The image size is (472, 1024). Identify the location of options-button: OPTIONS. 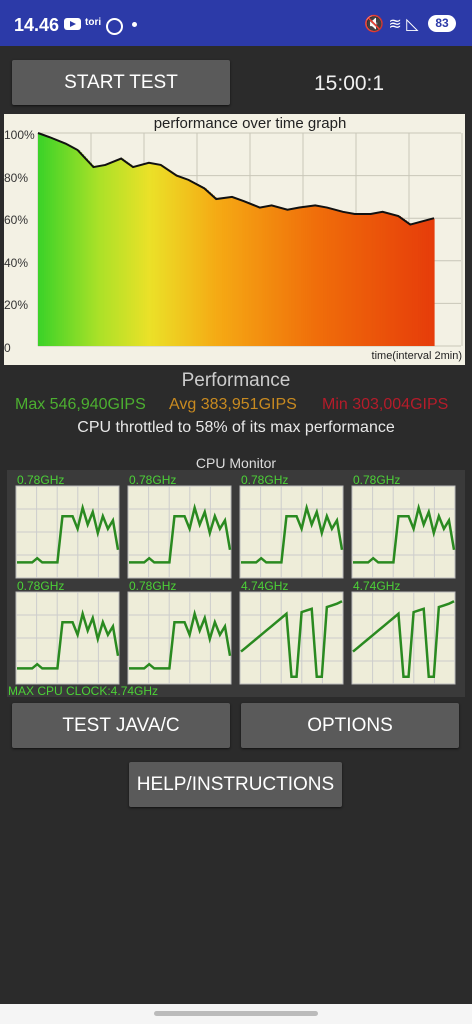
(350, 725).